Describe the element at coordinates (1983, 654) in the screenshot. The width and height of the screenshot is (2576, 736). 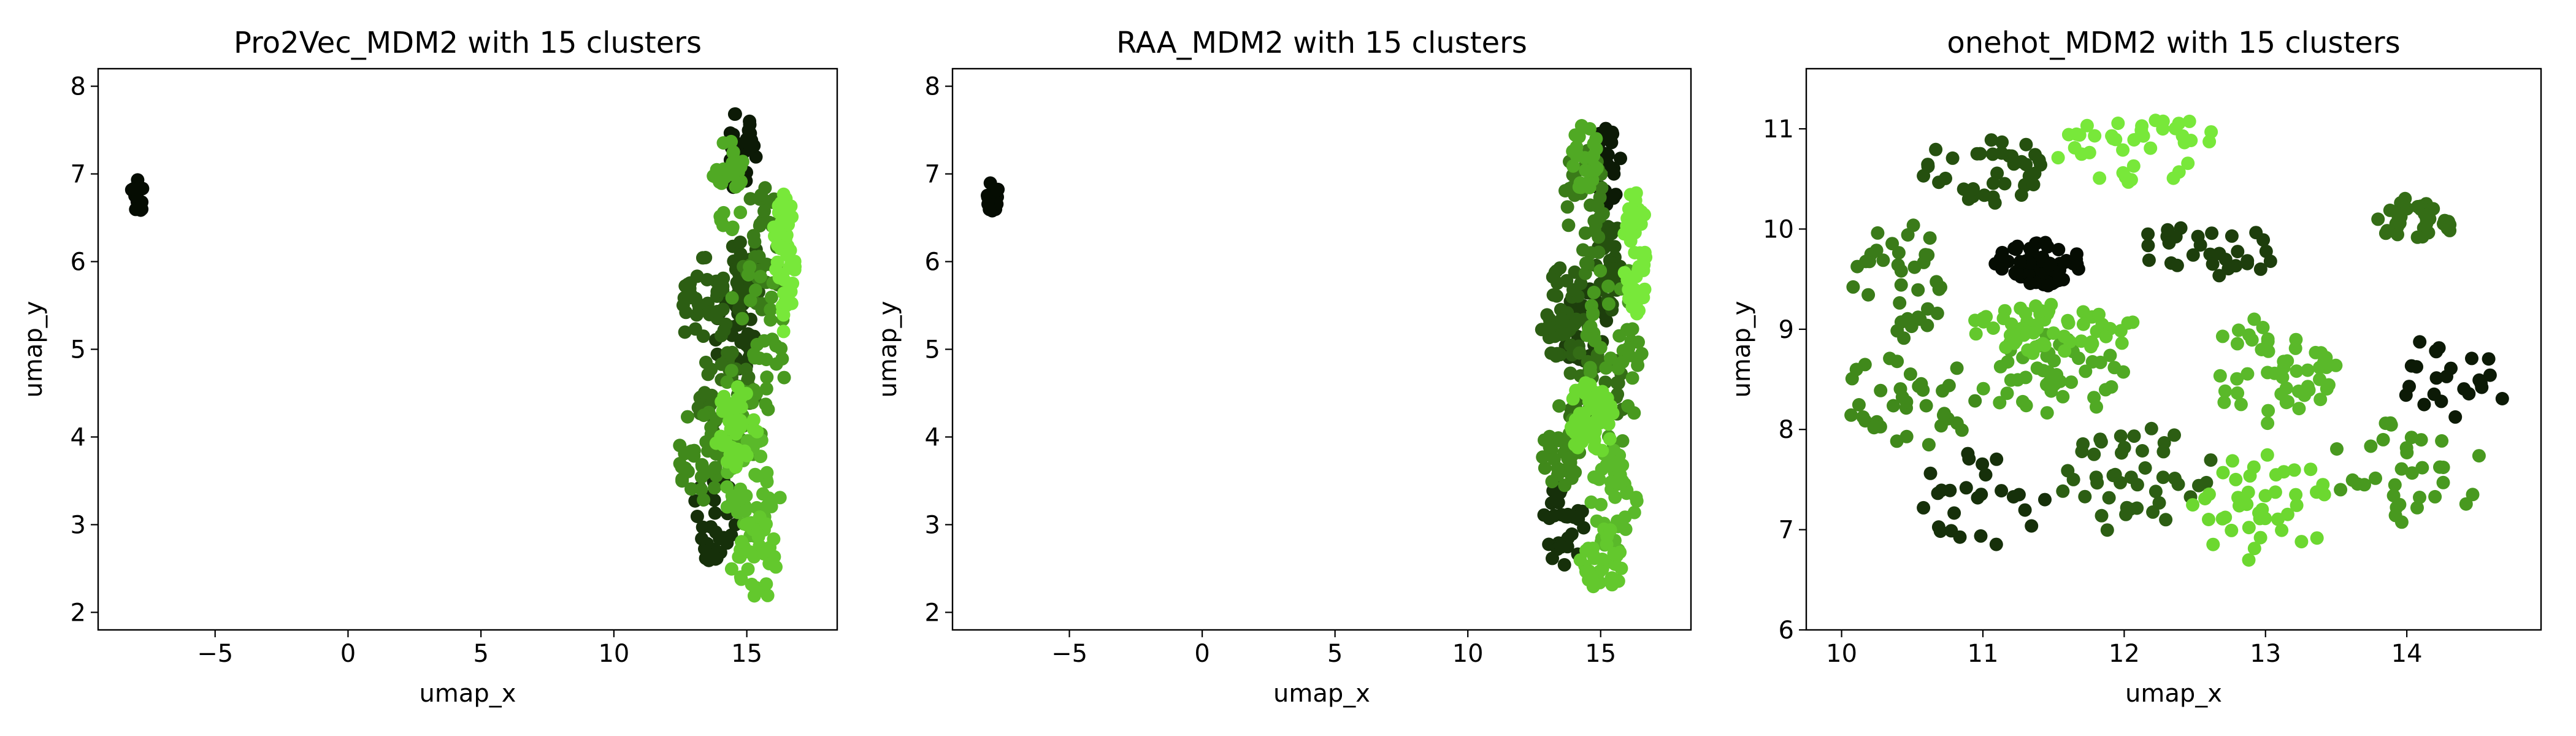
I see `x-tick-label: 11` at that location.